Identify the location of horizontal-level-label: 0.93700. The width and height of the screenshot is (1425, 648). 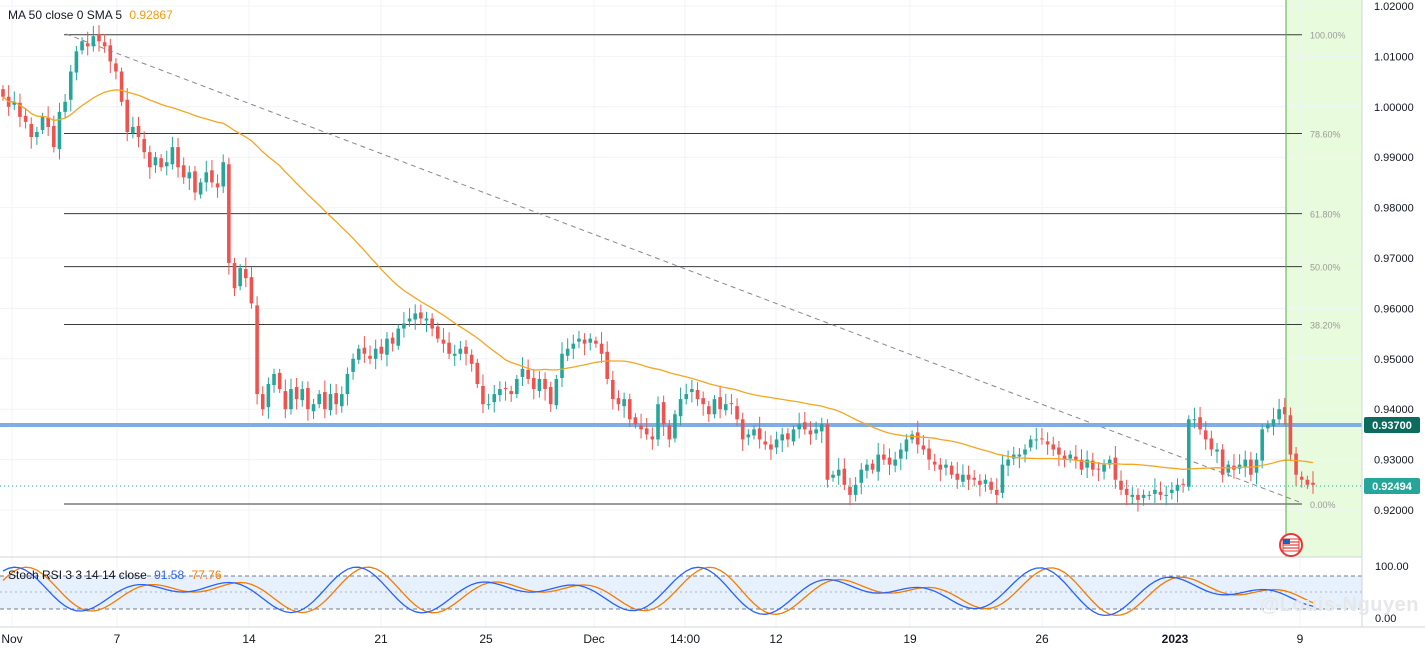
(1392, 426).